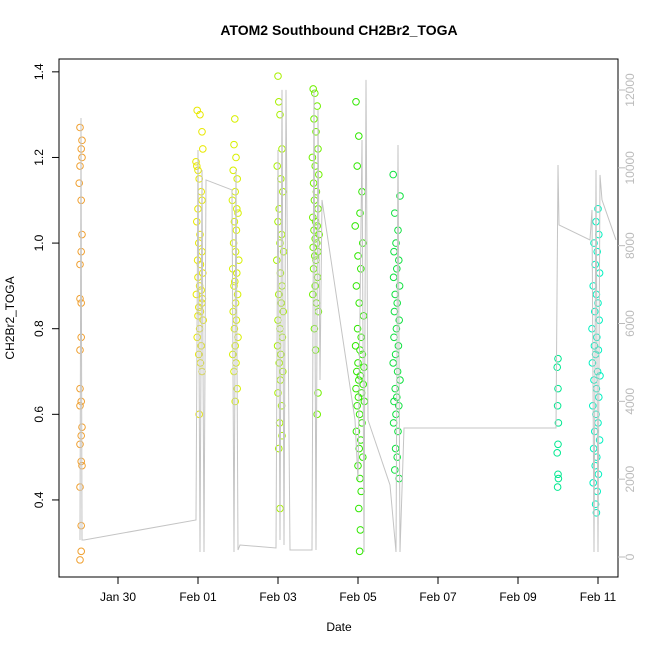 This screenshot has width=650, height=650. Describe the element at coordinates (39, 71) in the screenshot. I see `y-tick-label: 1.4` at that location.